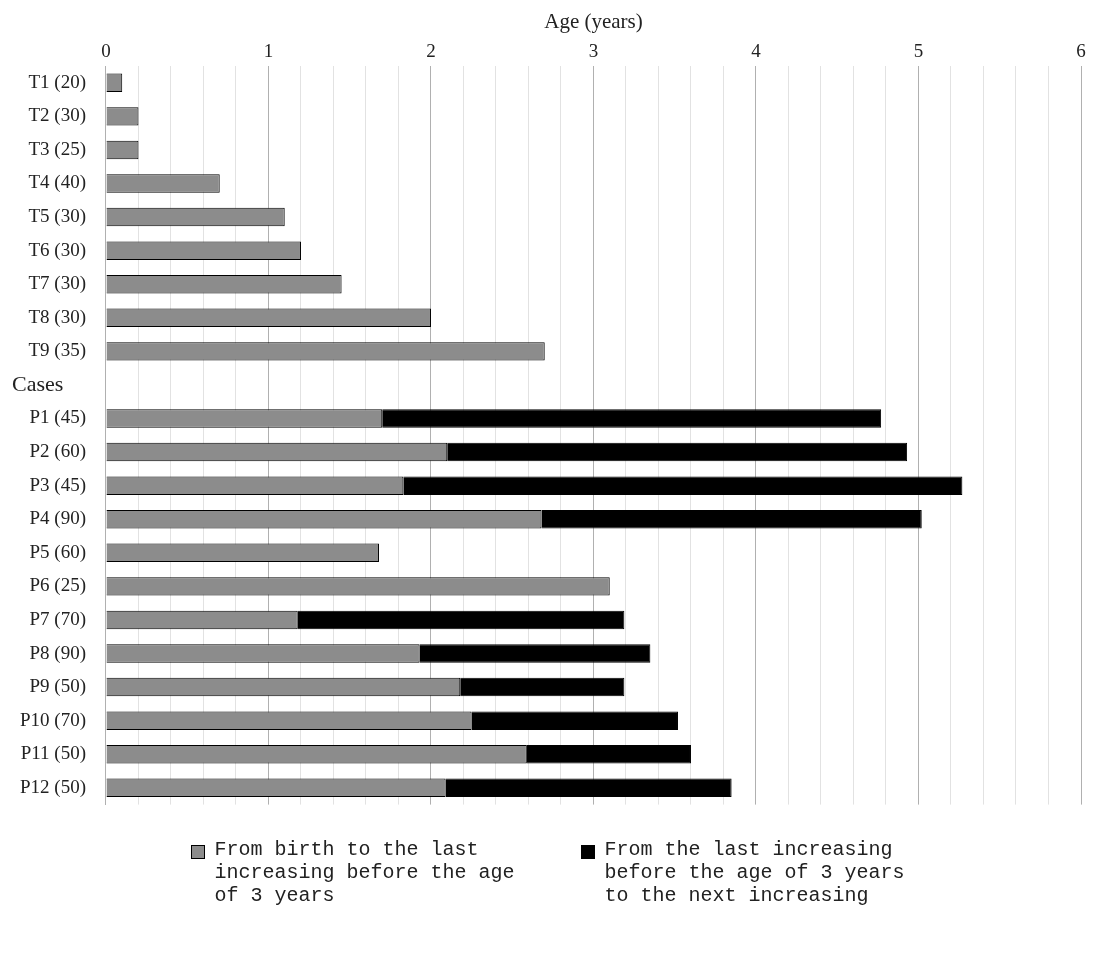  What do you see at coordinates (57, 652) in the screenshot?
I see `y-tick-label: P8 (90)` at bounding box center [57, 652].